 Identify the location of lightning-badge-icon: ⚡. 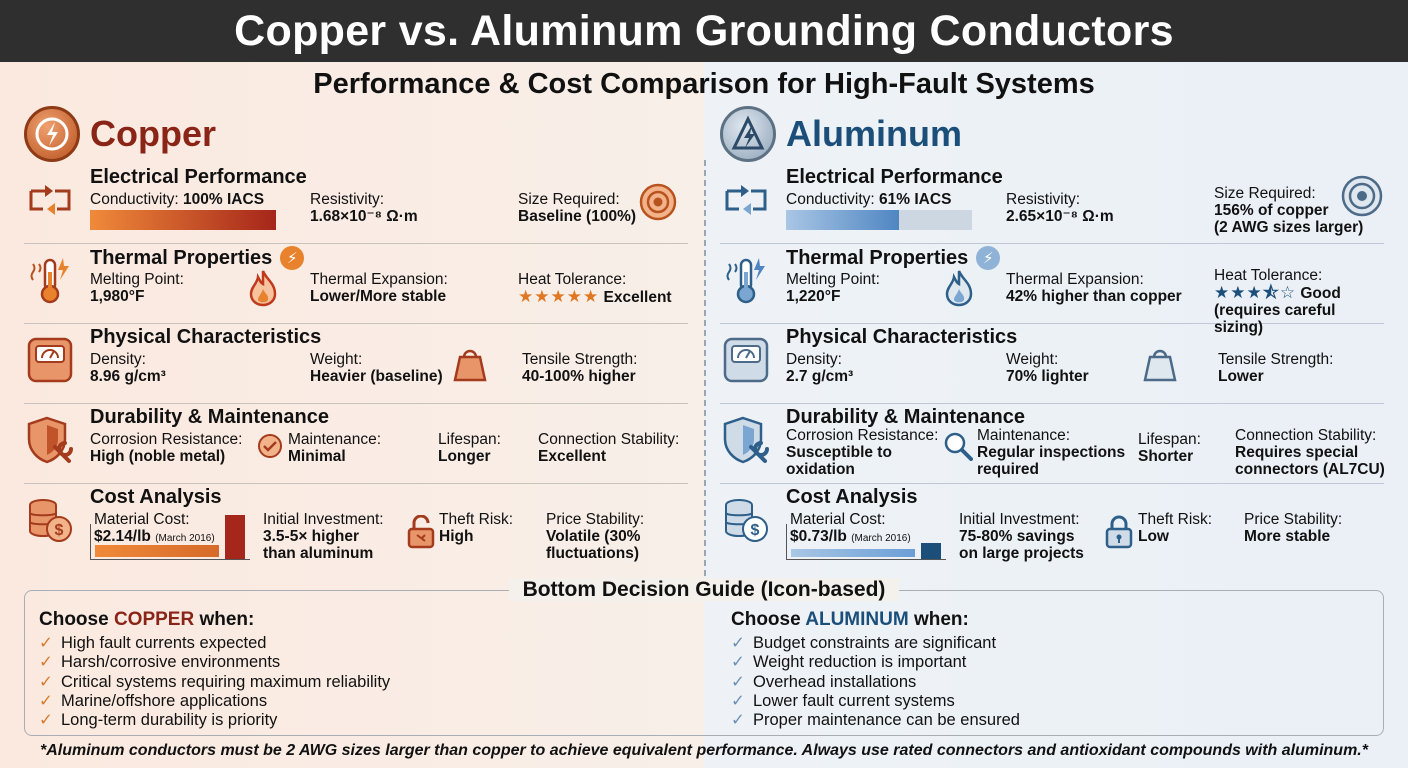
(988, 258).